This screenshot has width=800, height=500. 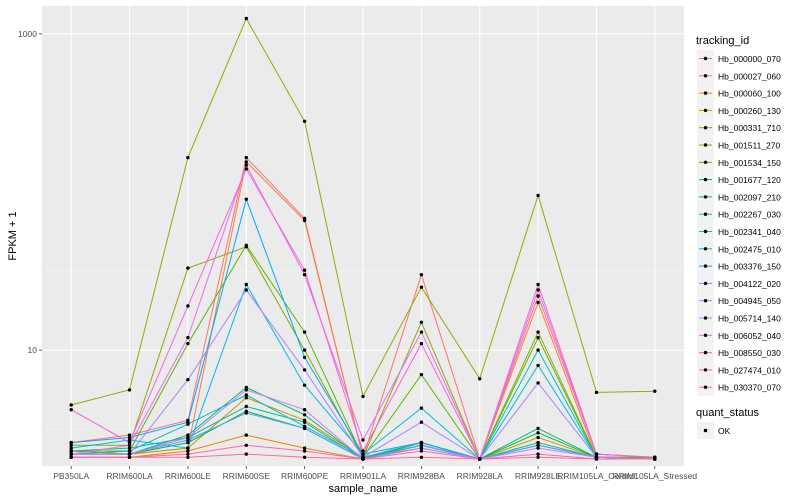 I want to click on legend-label: Hb_000331_710, so click(x=749, y=128).